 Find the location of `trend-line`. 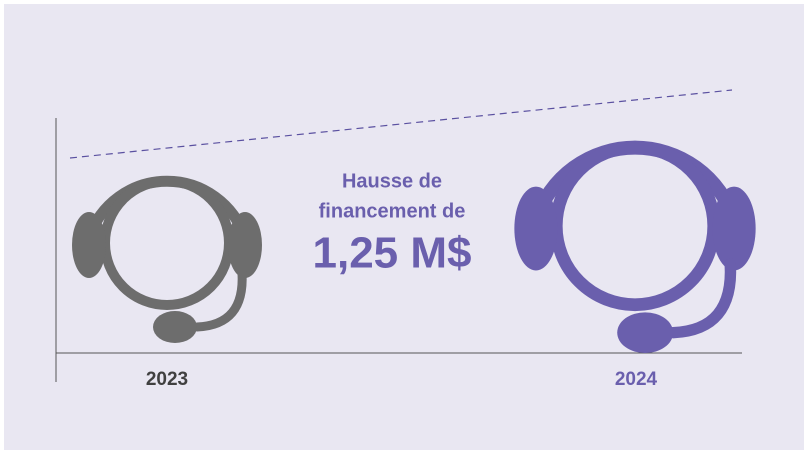

trend-line is located at coordinates (401, 124).